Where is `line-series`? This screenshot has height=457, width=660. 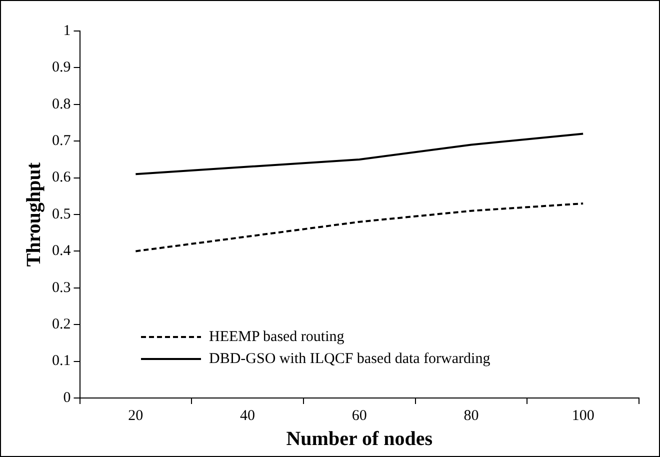 line-series is located at coordinates (359, 227).